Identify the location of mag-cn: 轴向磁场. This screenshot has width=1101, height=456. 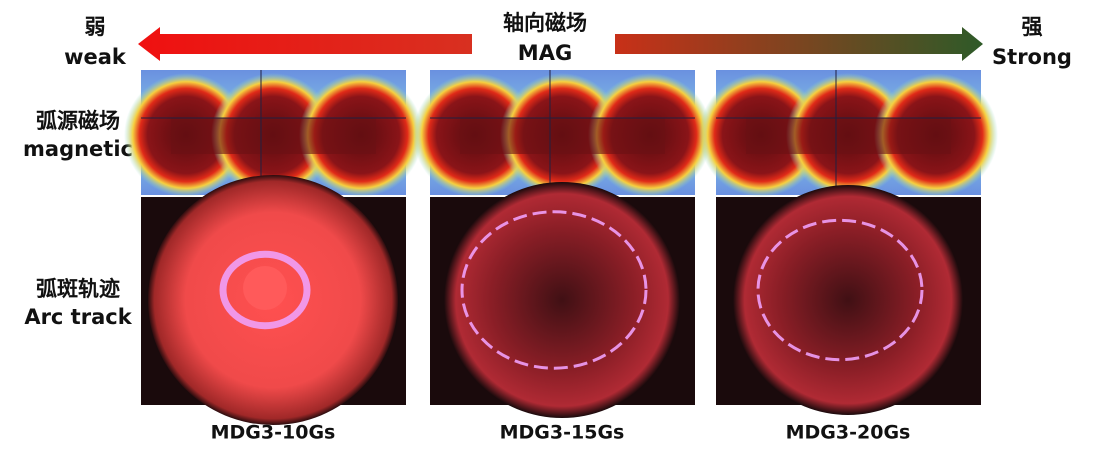
(545, 23).